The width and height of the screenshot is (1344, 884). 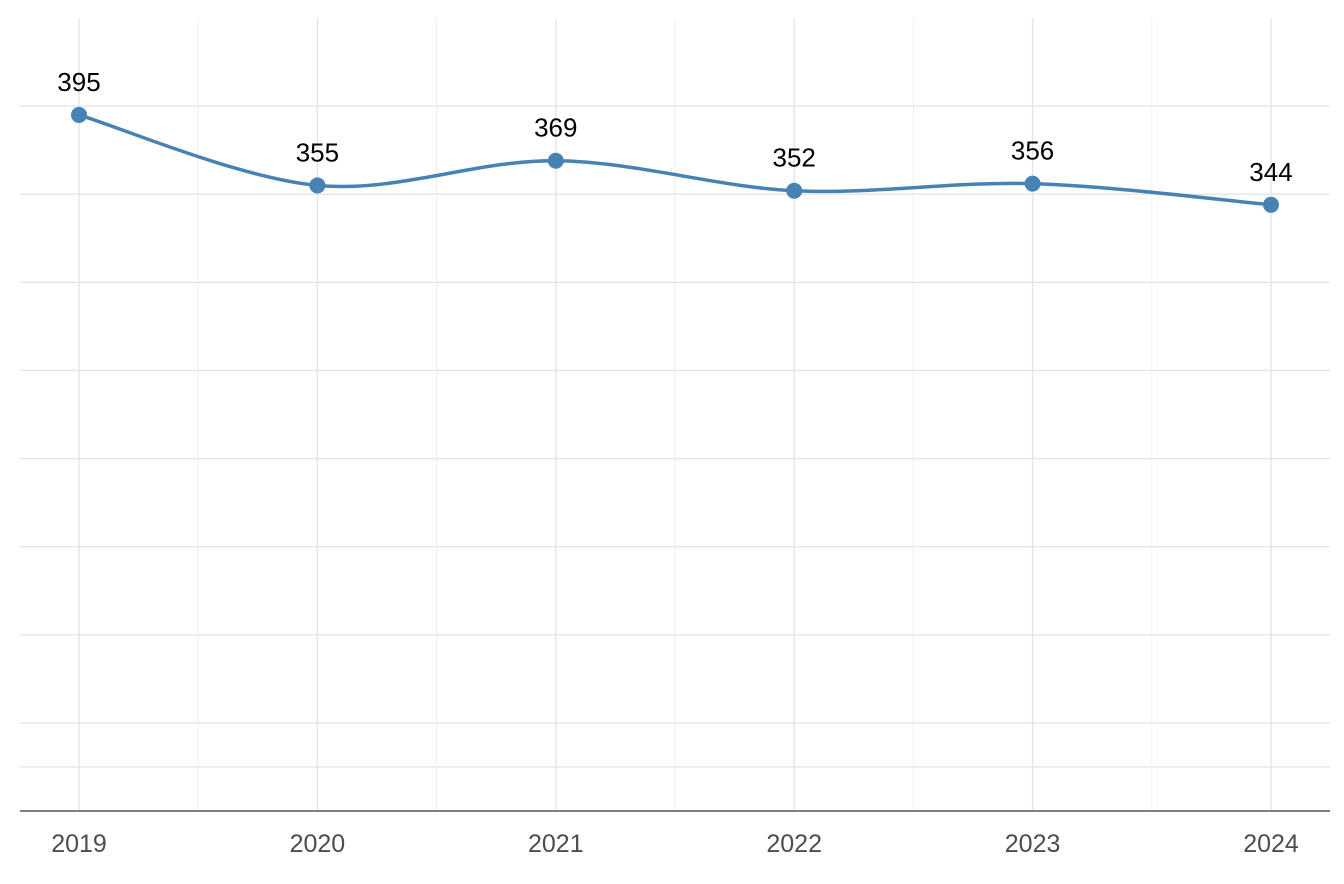 I want to click on data-point-2019, so click(x=79, y=114).